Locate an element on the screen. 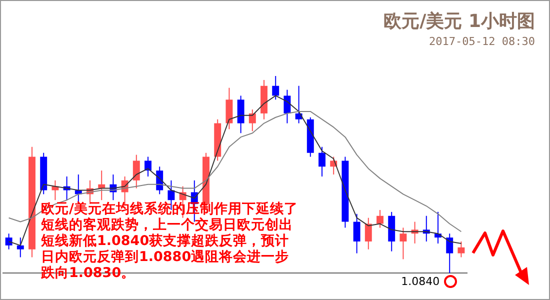 This screenshot has height=300, width=550. chart-title: 欧元/美元 1小时图 is located at coordinates (459, 21).